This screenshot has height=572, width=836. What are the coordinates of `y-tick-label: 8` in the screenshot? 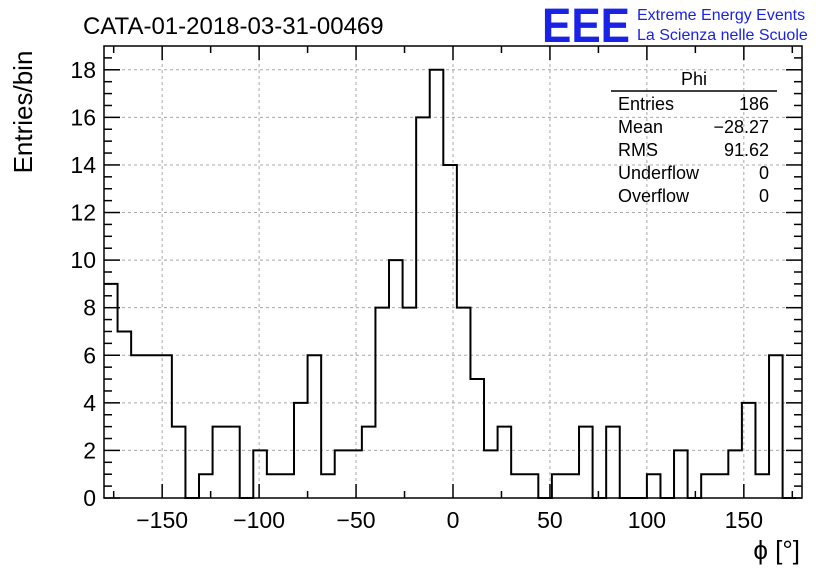 It's located at (89, 308).